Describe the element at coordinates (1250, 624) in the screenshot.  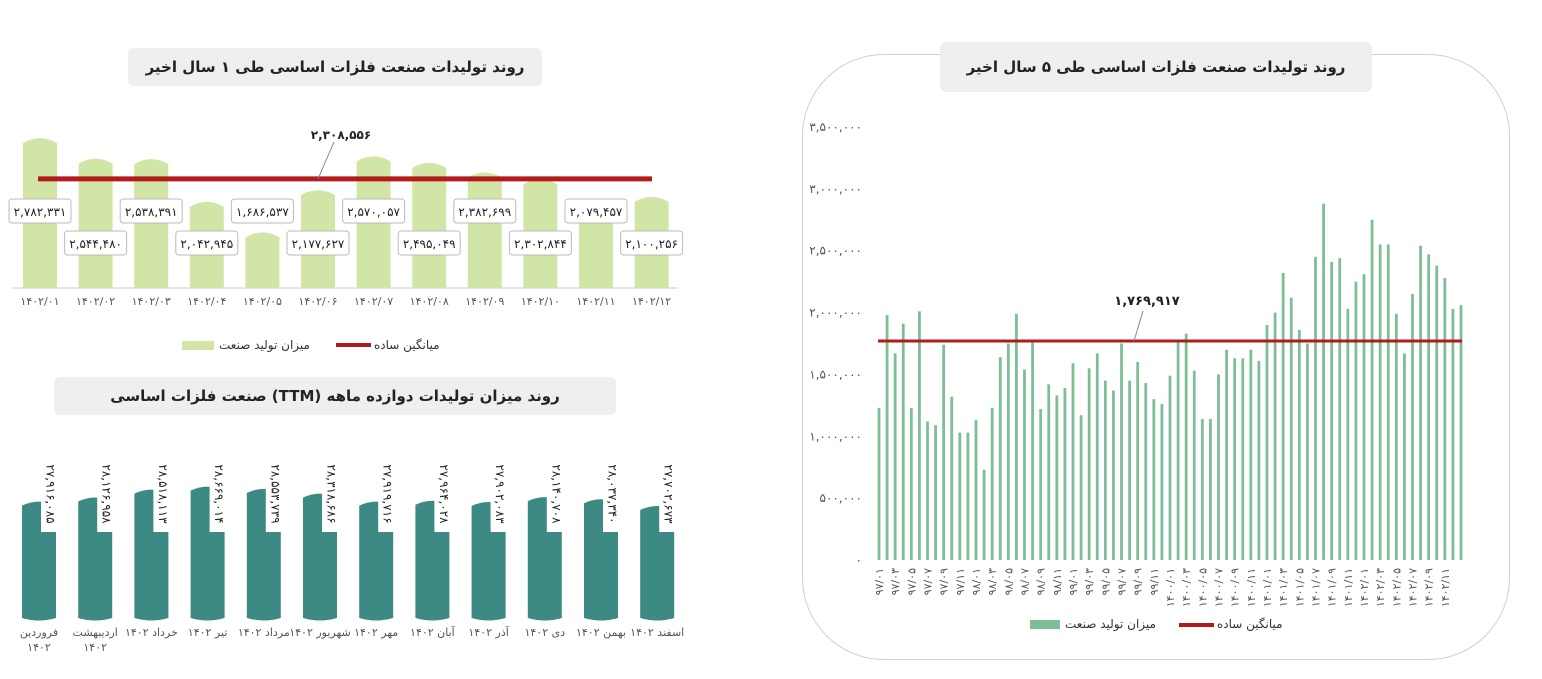
I see `chart3-legend-average: میانگین ساده` at that location.